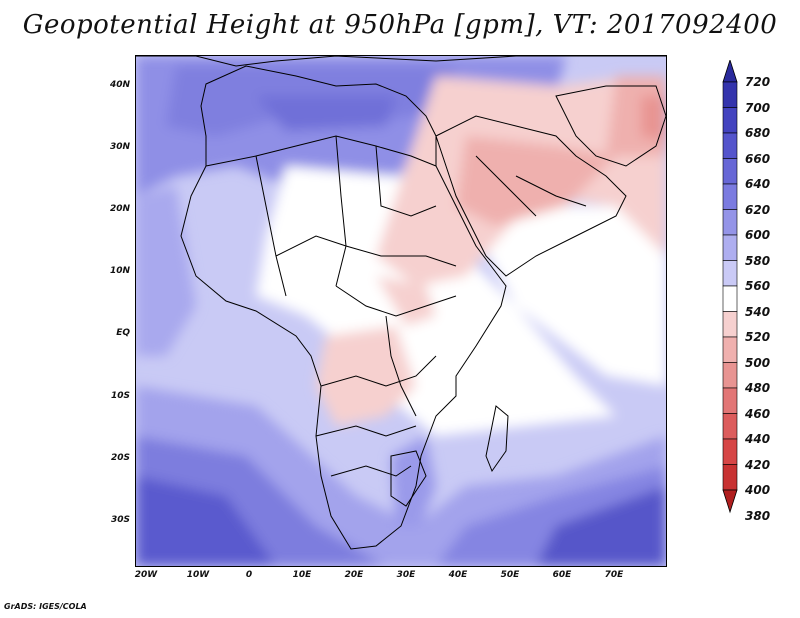  Describe the element at coordinates (758, 413) in the screenshot. I see `colorbar-label: 460` at that location.